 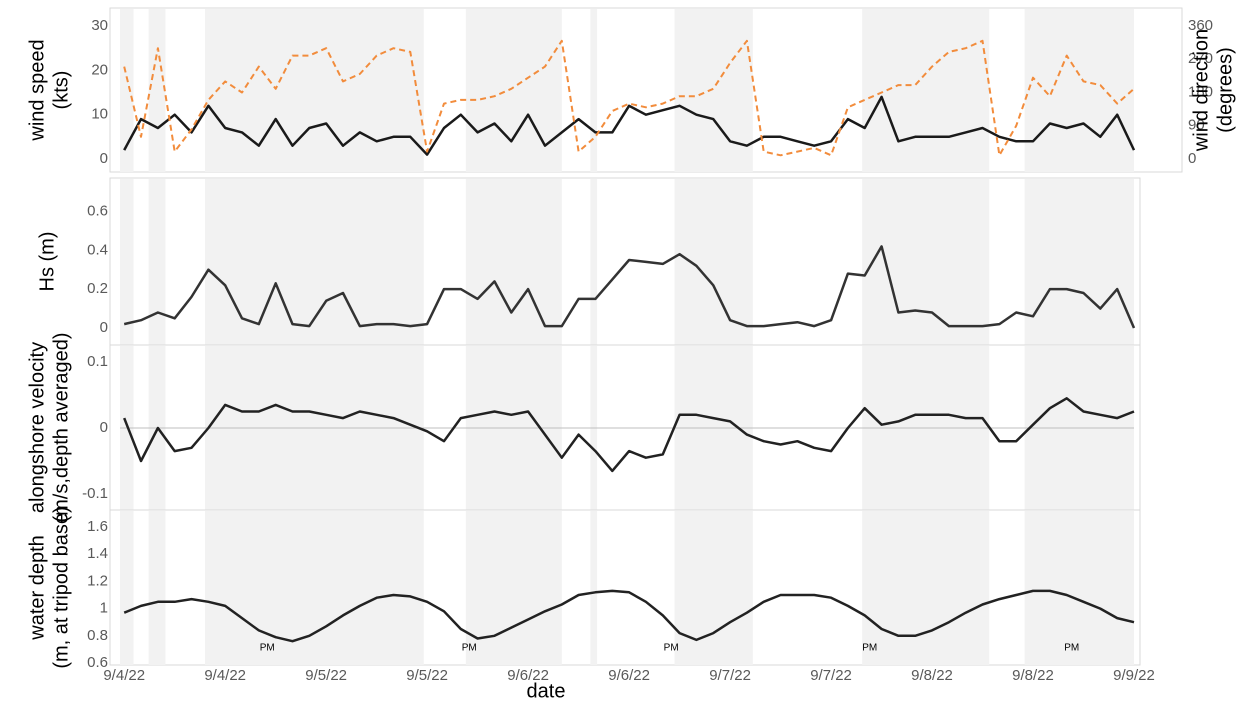 What do you see at coordinates (97, 288) in the screenshot?
I see `y-tick-label: 0.2` at bounding box center [97, 288].